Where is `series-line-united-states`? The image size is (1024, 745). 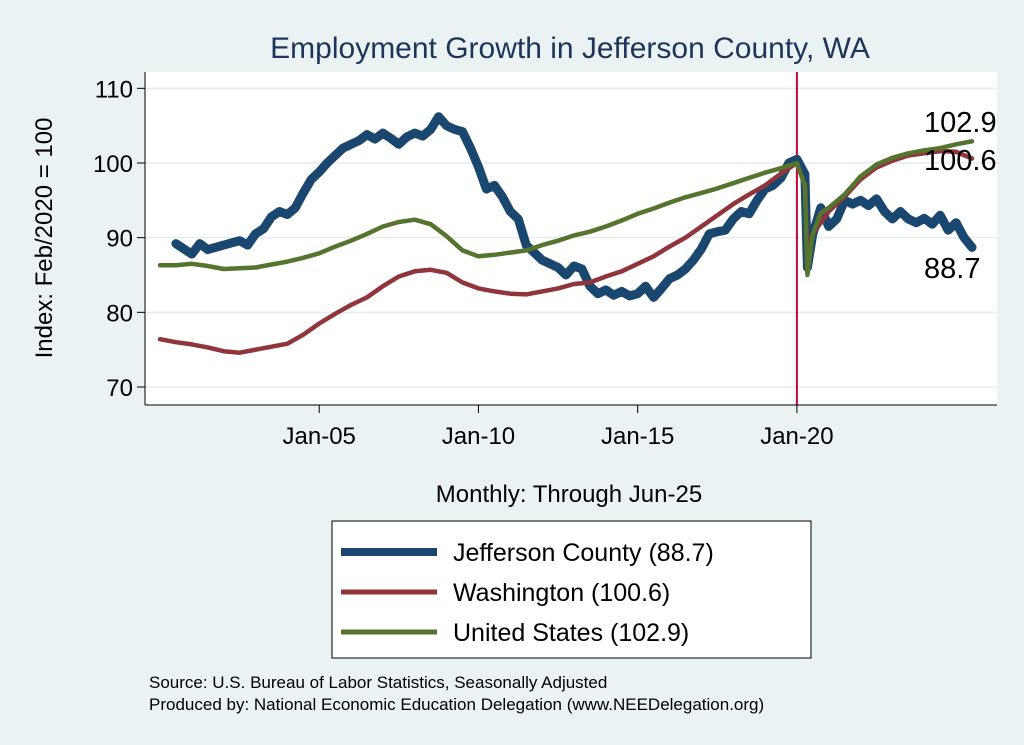 series-line-united-states is located at coordinates (566, 208).